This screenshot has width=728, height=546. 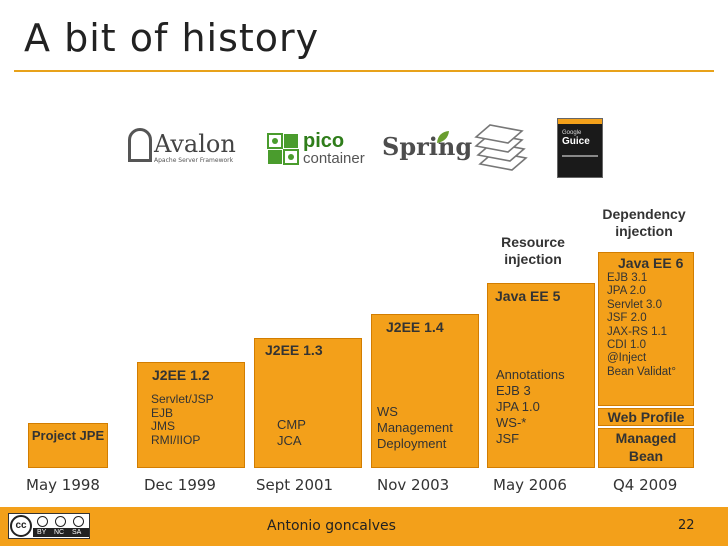 I want to click on note: Deployment, so click(x=412, y=443).